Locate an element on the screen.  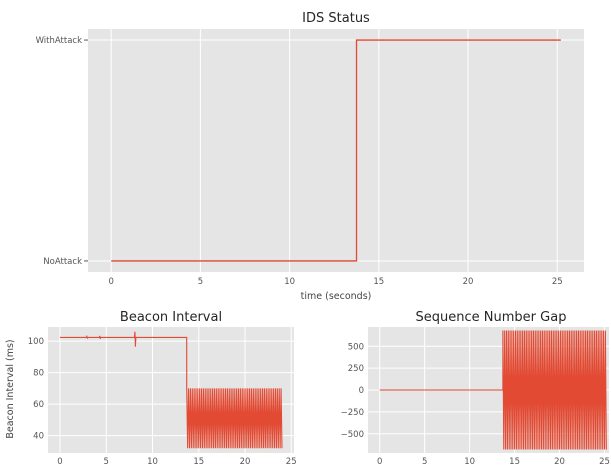
y-tick-label: 0 is located at coordinates (361, 391).